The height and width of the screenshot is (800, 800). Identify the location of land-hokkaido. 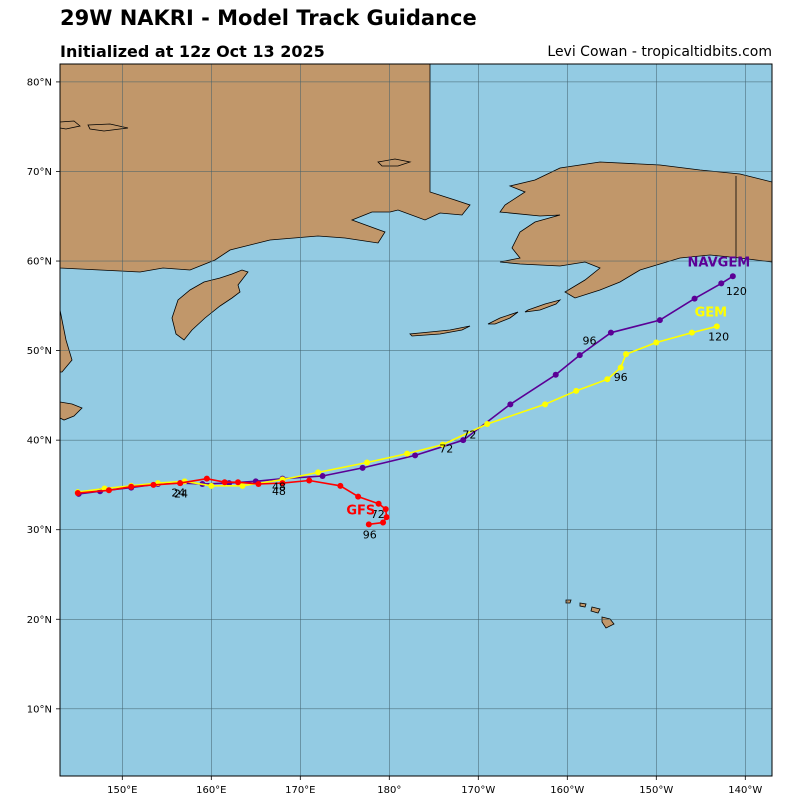
(71, 411).